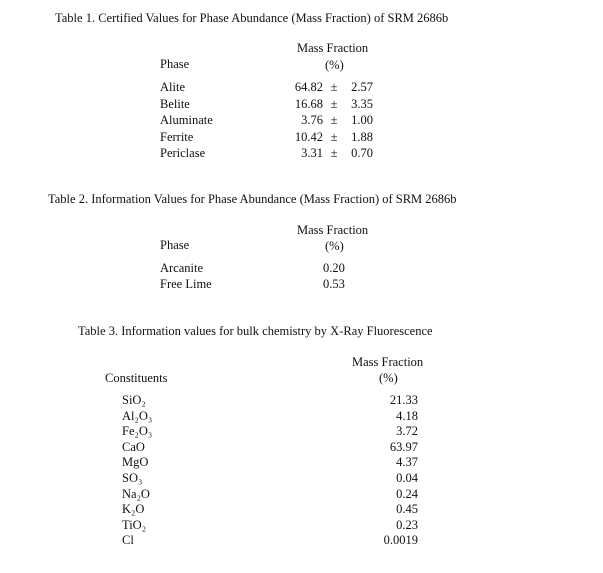  What do you see at coordinates (407, 462) in the screenshot?
I see `mass-fraction-value: 4.37` at bounding box center [407, 462].